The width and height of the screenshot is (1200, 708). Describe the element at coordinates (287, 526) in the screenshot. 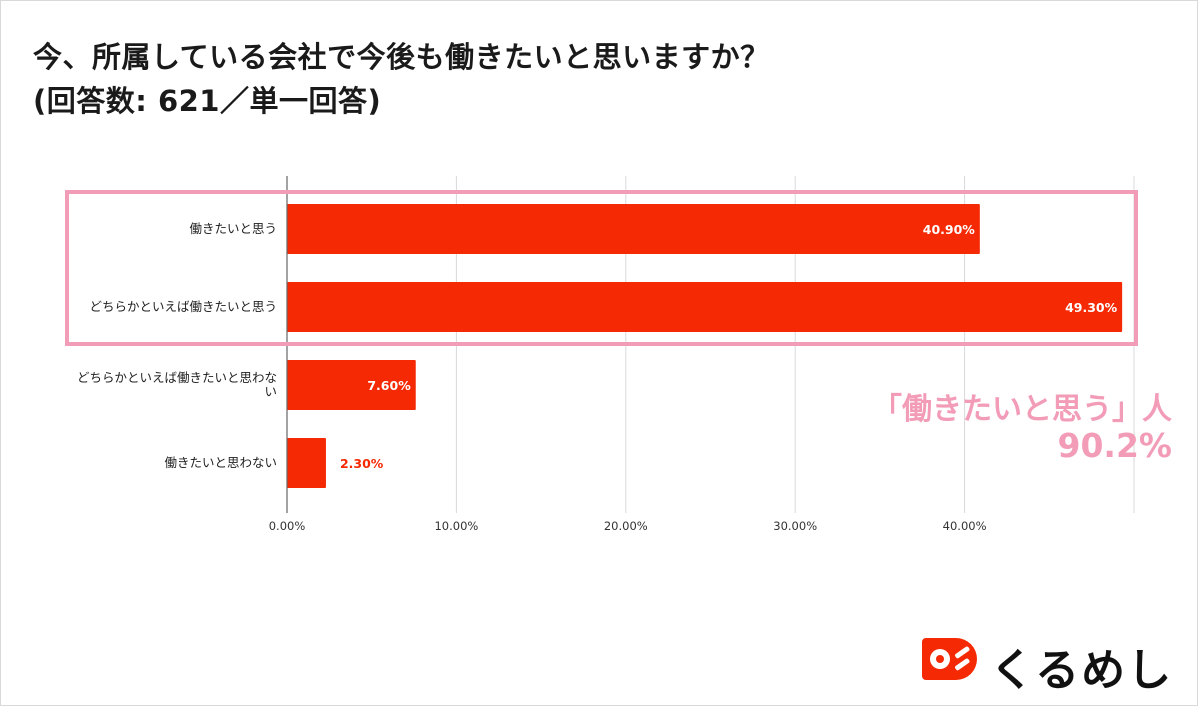

I see `x-tick-label: 0.00%` at that location.